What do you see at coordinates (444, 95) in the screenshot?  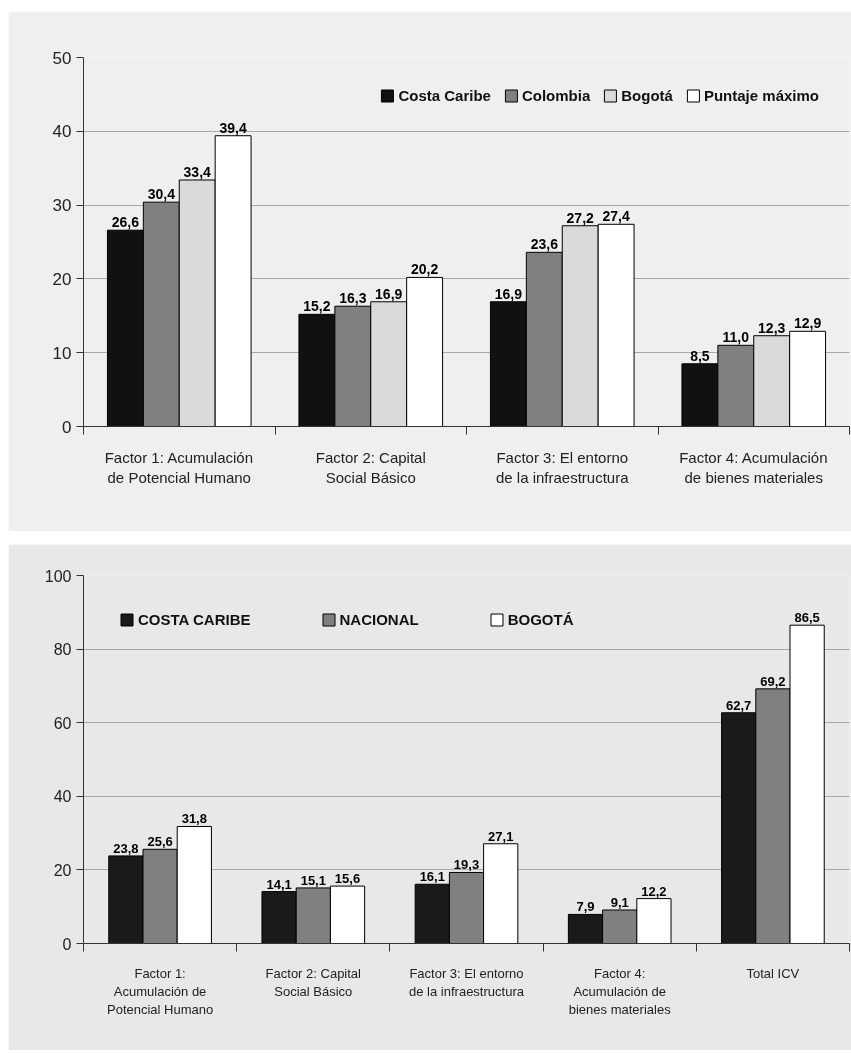 I see `legend-label: Costa Caribe` at bounding box center [444, 95].